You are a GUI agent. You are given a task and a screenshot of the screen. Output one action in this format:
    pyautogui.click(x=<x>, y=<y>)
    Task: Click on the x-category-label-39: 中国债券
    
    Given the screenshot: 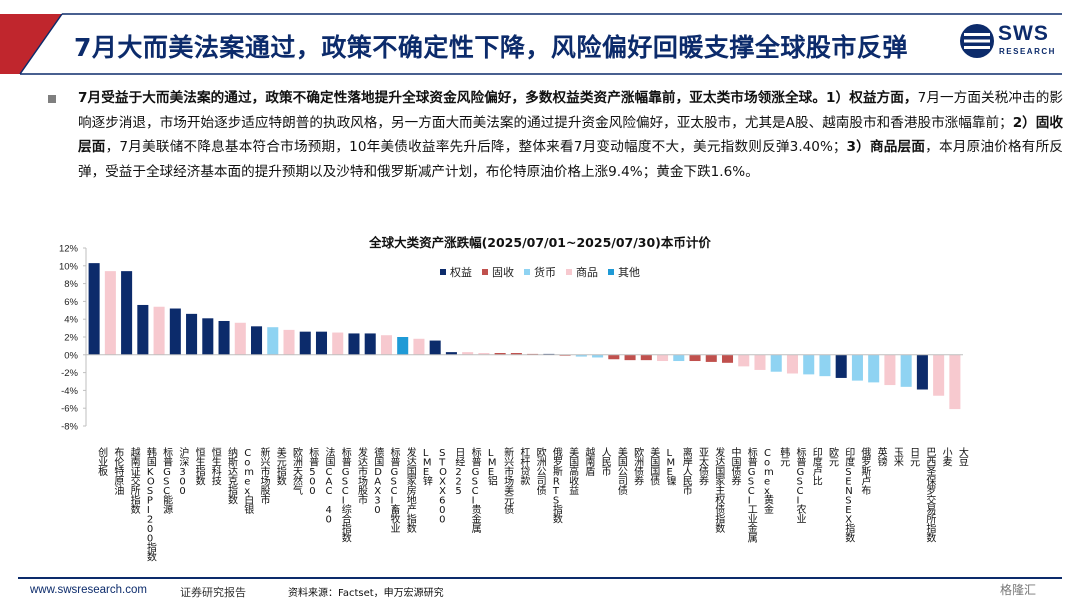 What is the action you would take?
    pyautogui.click(x=737, y=467)
    